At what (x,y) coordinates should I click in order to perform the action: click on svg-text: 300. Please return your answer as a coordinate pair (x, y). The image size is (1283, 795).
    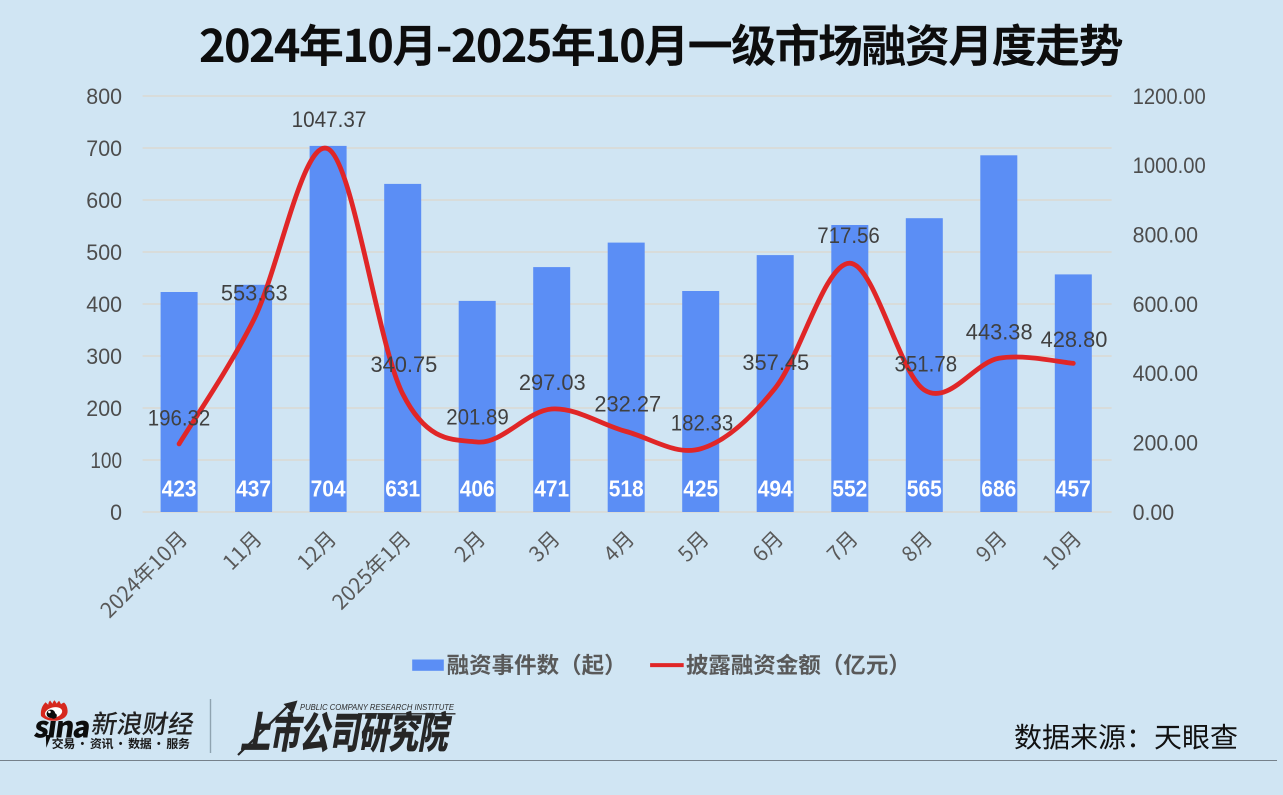
    Looking at the image, I should click on (104, 356).